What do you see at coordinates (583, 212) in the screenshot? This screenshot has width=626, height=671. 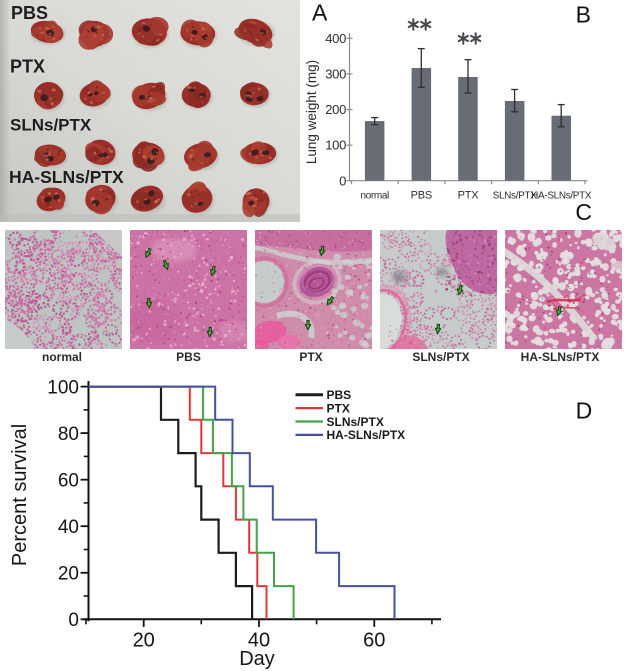 I see `svg-text: C` at bounding box center [583, 212].